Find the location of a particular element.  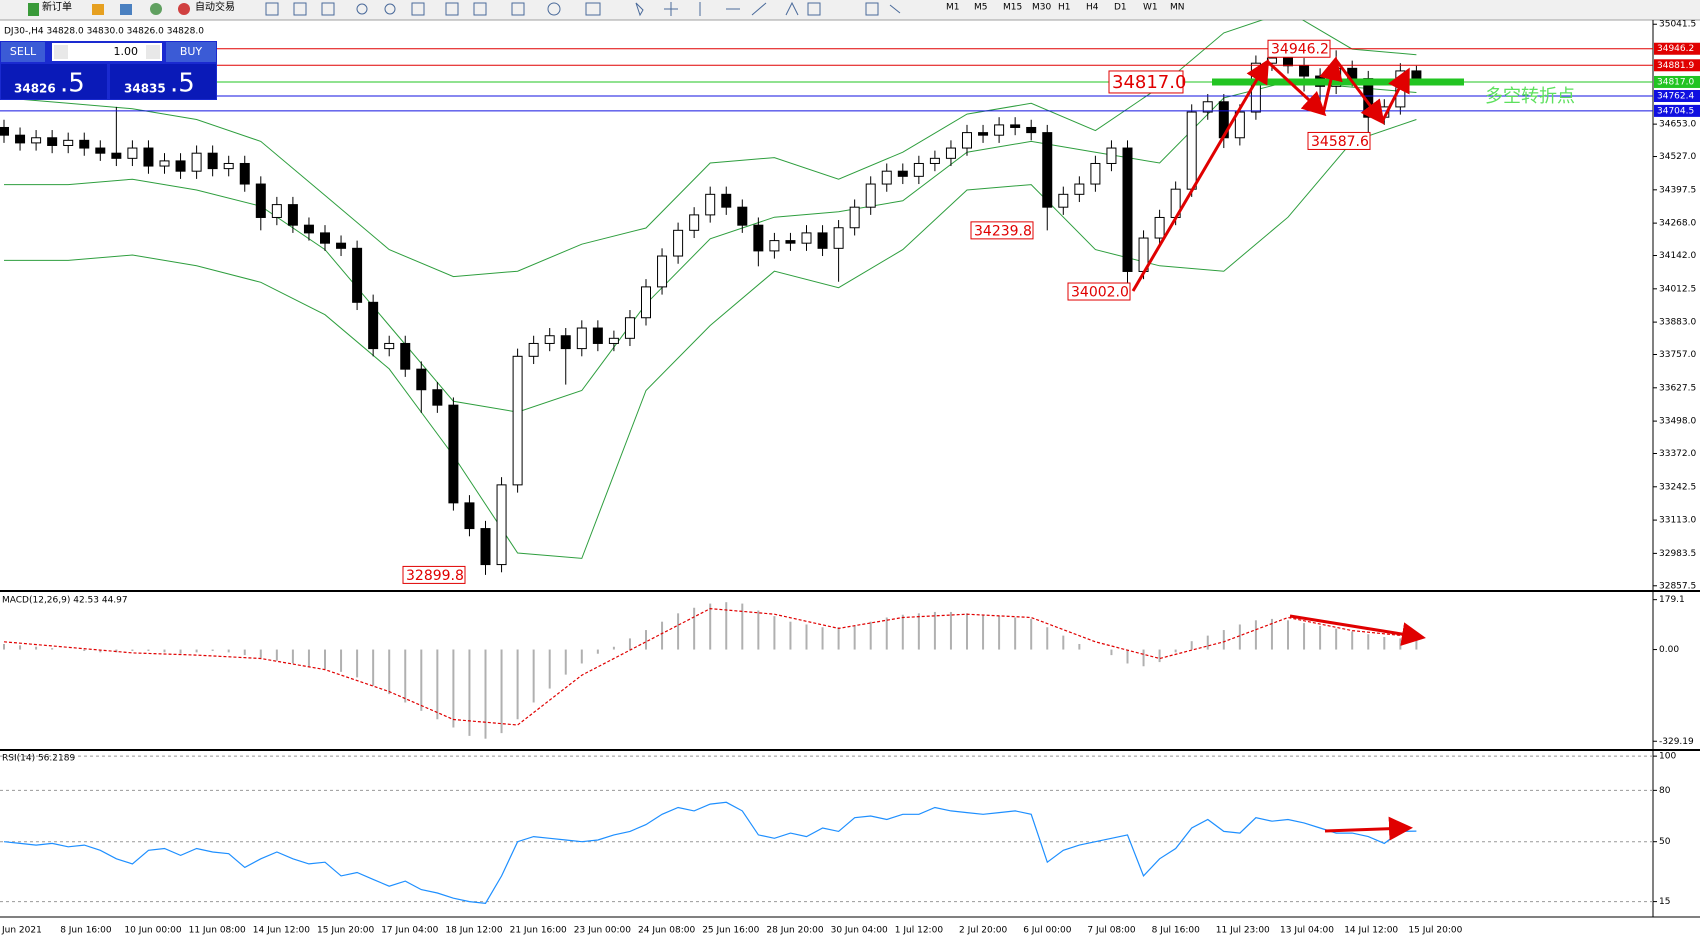

x-tick-label: 1 Jul 12:00 is located at coordinates (919, 931).